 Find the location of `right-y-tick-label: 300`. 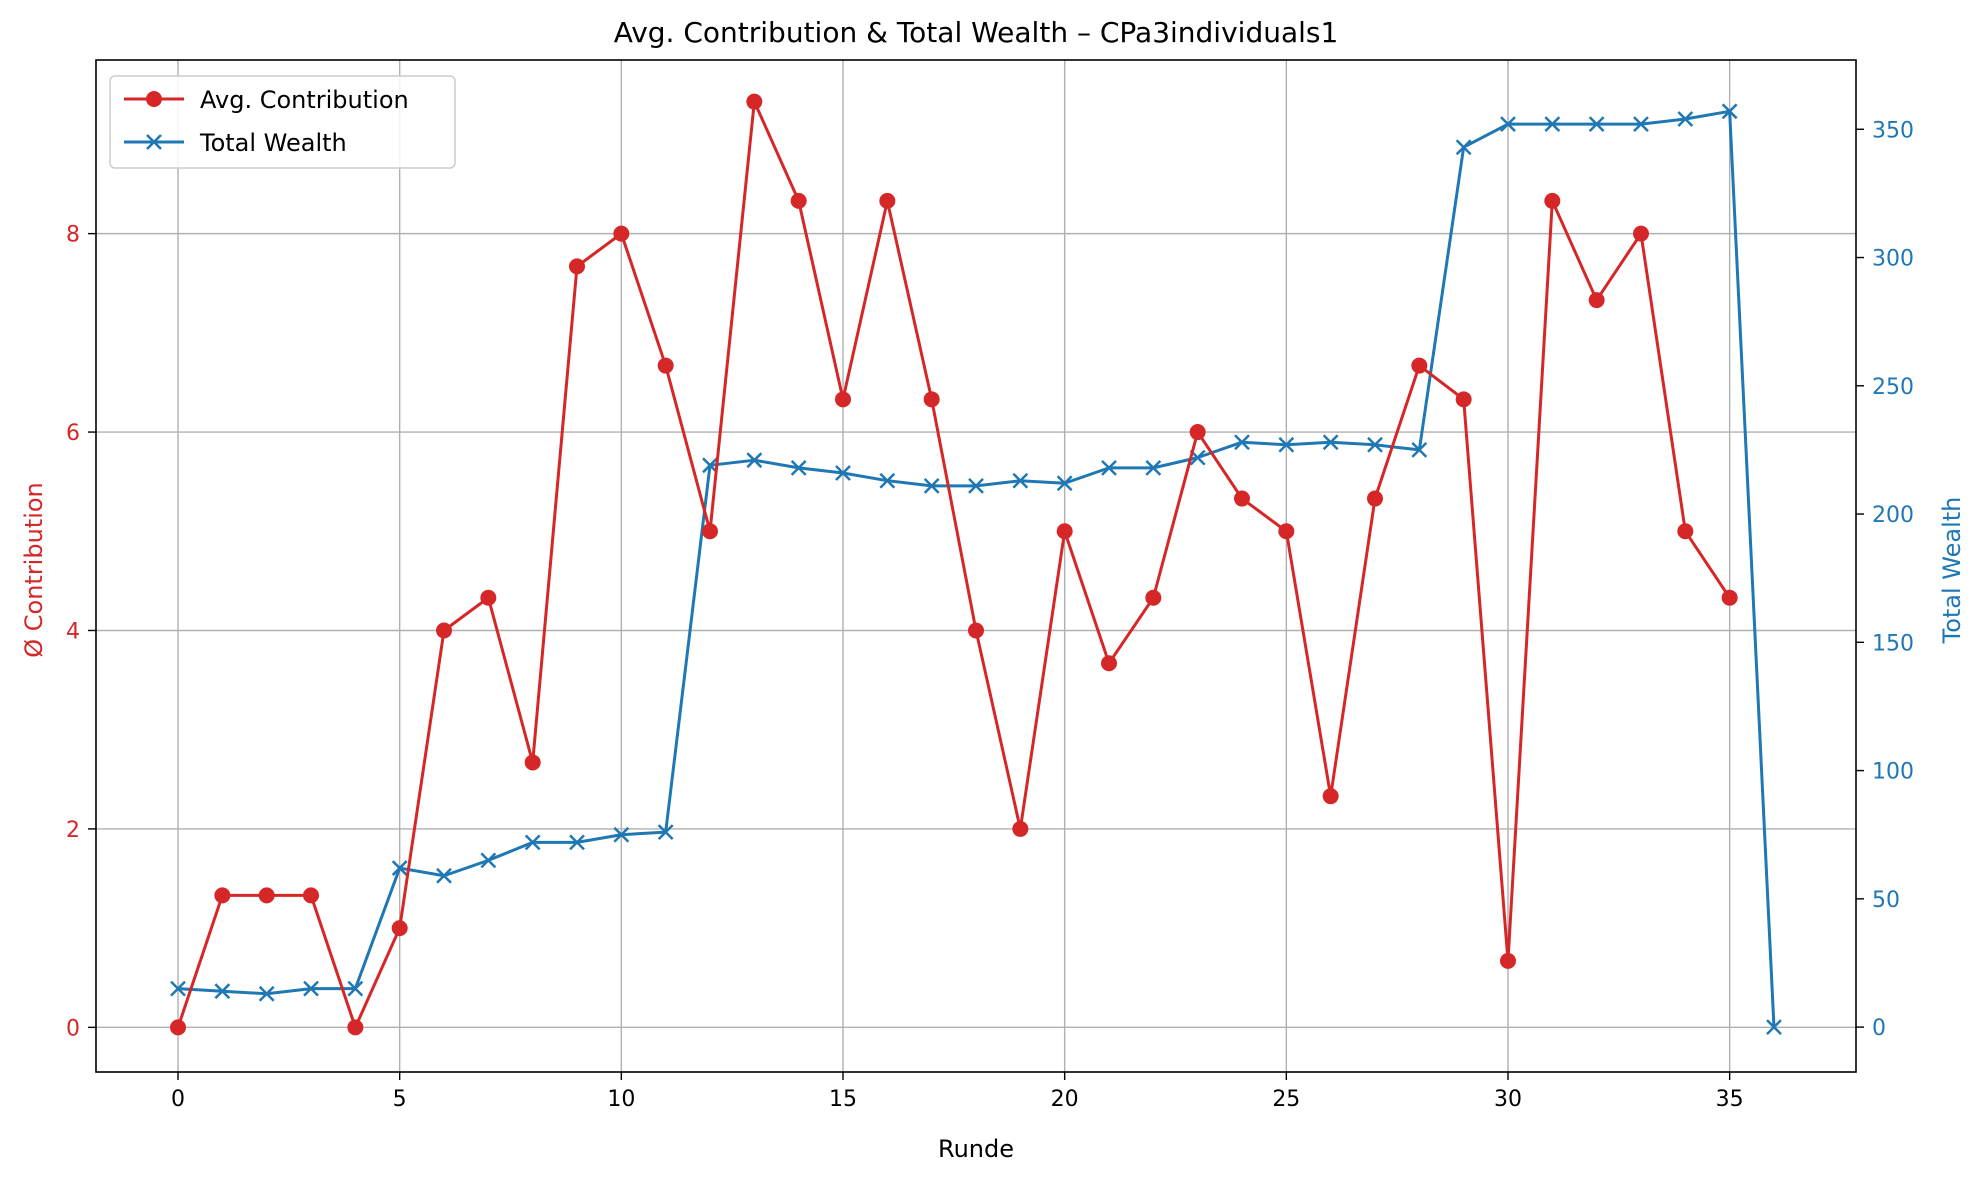

right-y-tick-label: 300 is located at coordinates (1893, 259).